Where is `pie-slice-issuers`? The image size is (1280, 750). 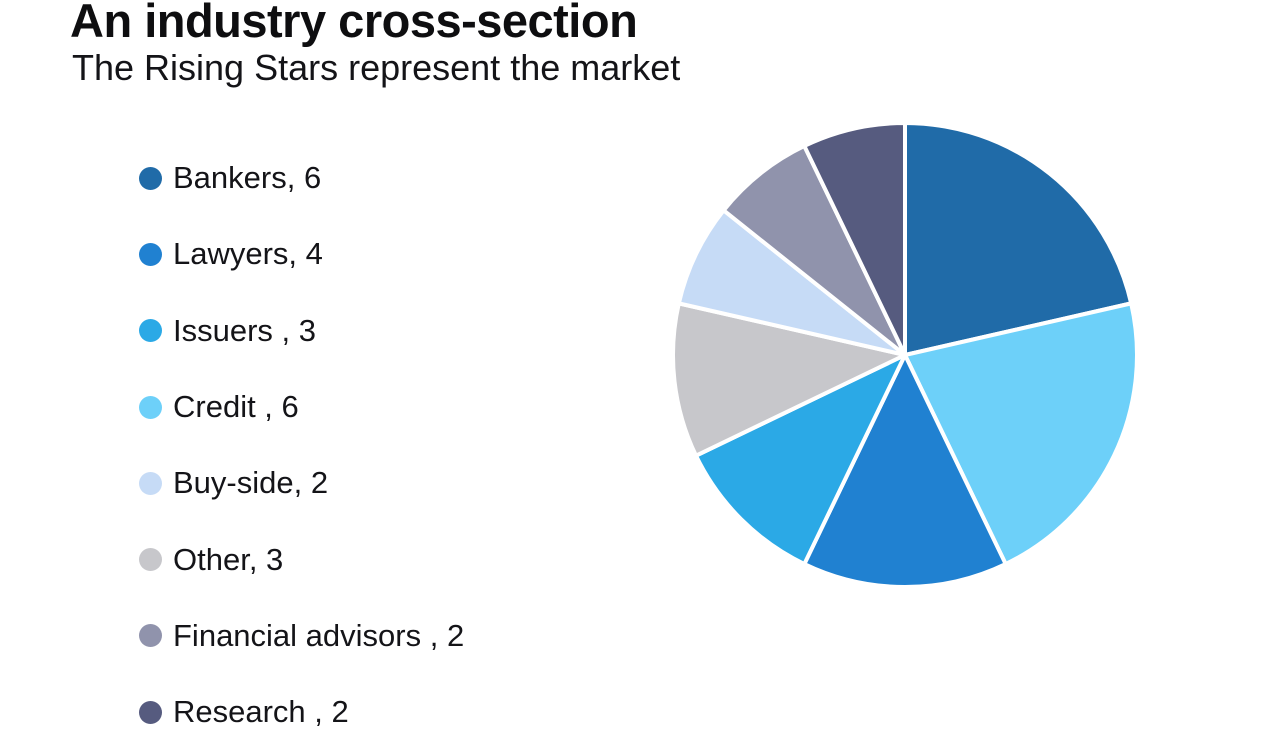 pie-slice-issuers is located at coordinates (800, 460).